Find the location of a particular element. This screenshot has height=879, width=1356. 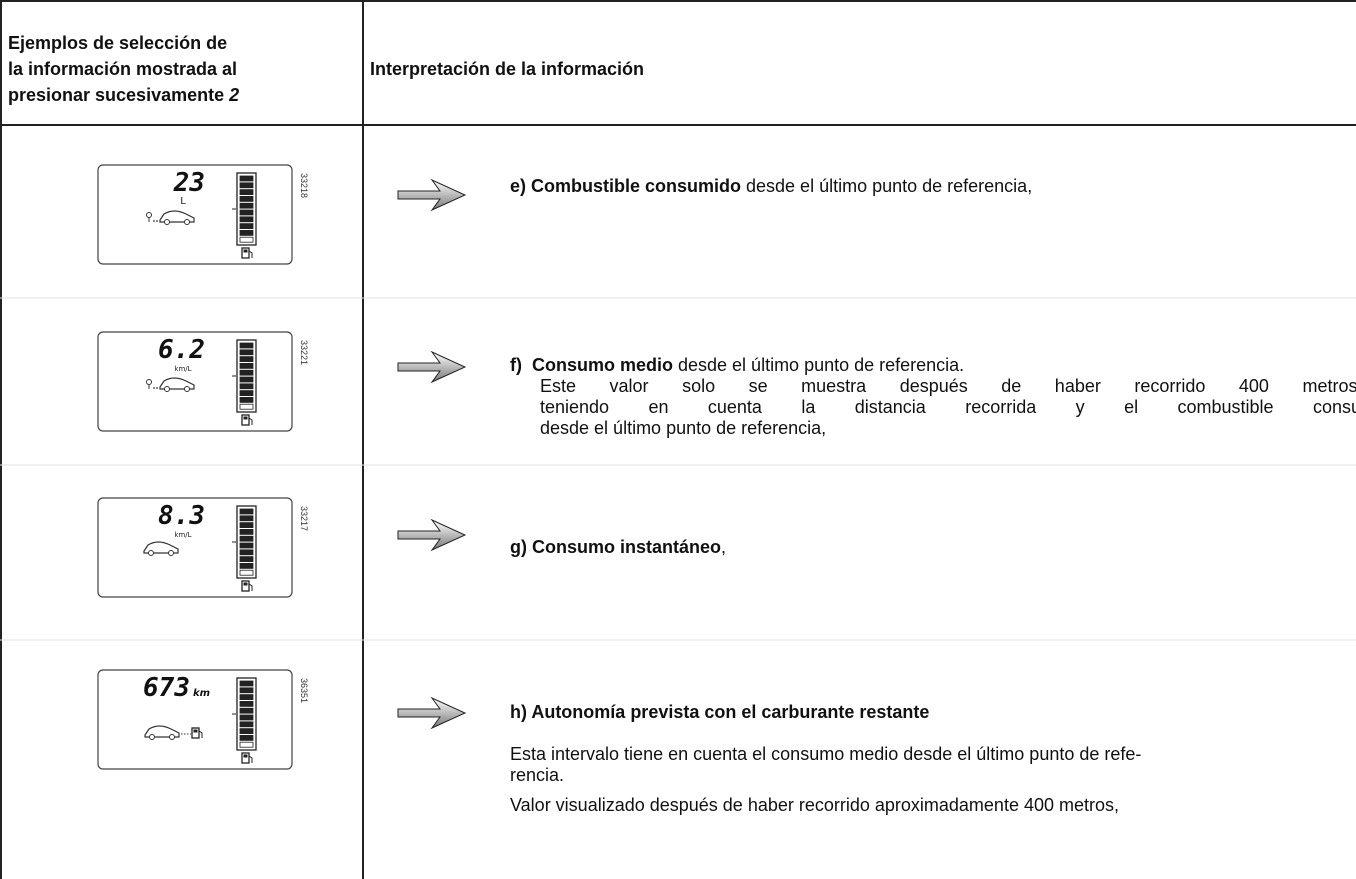

header-left-line: presionar sucesivamente 2 is located at coordinates (123, 95).